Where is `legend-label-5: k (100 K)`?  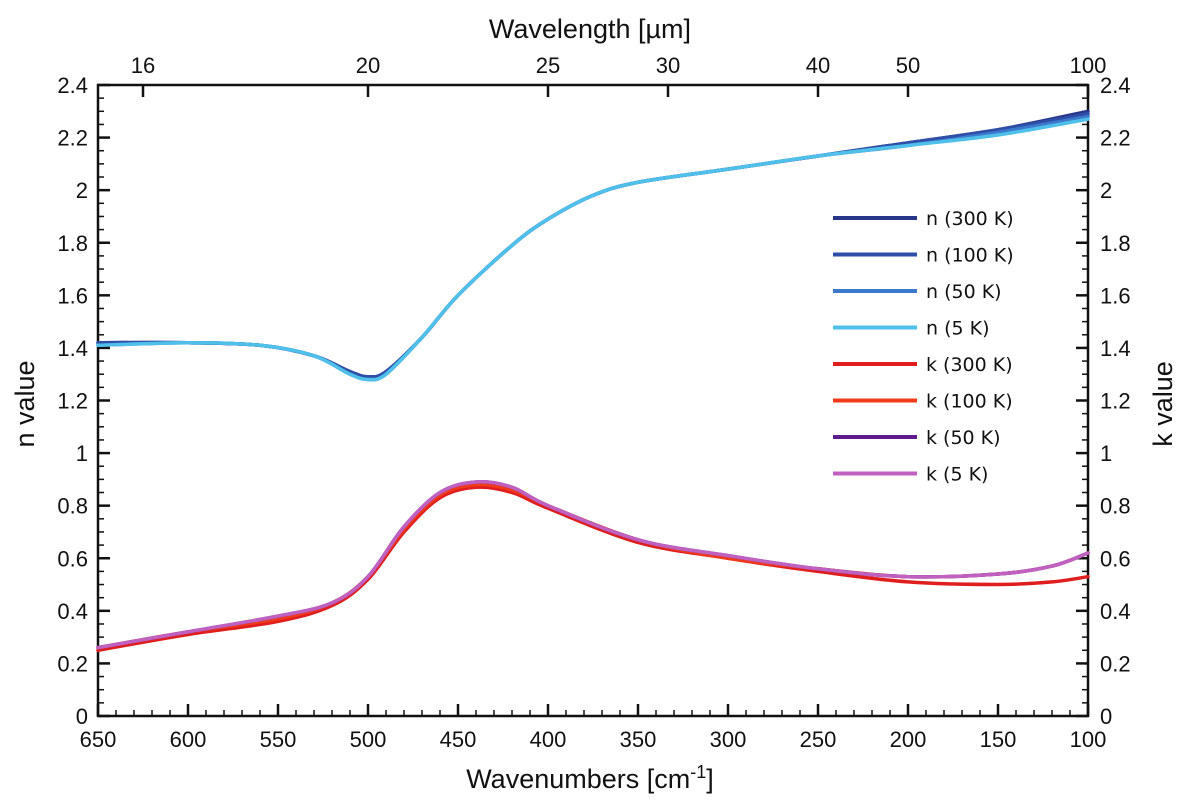
legend-label-5: k (100 K) is located at coordinates (969, 402).